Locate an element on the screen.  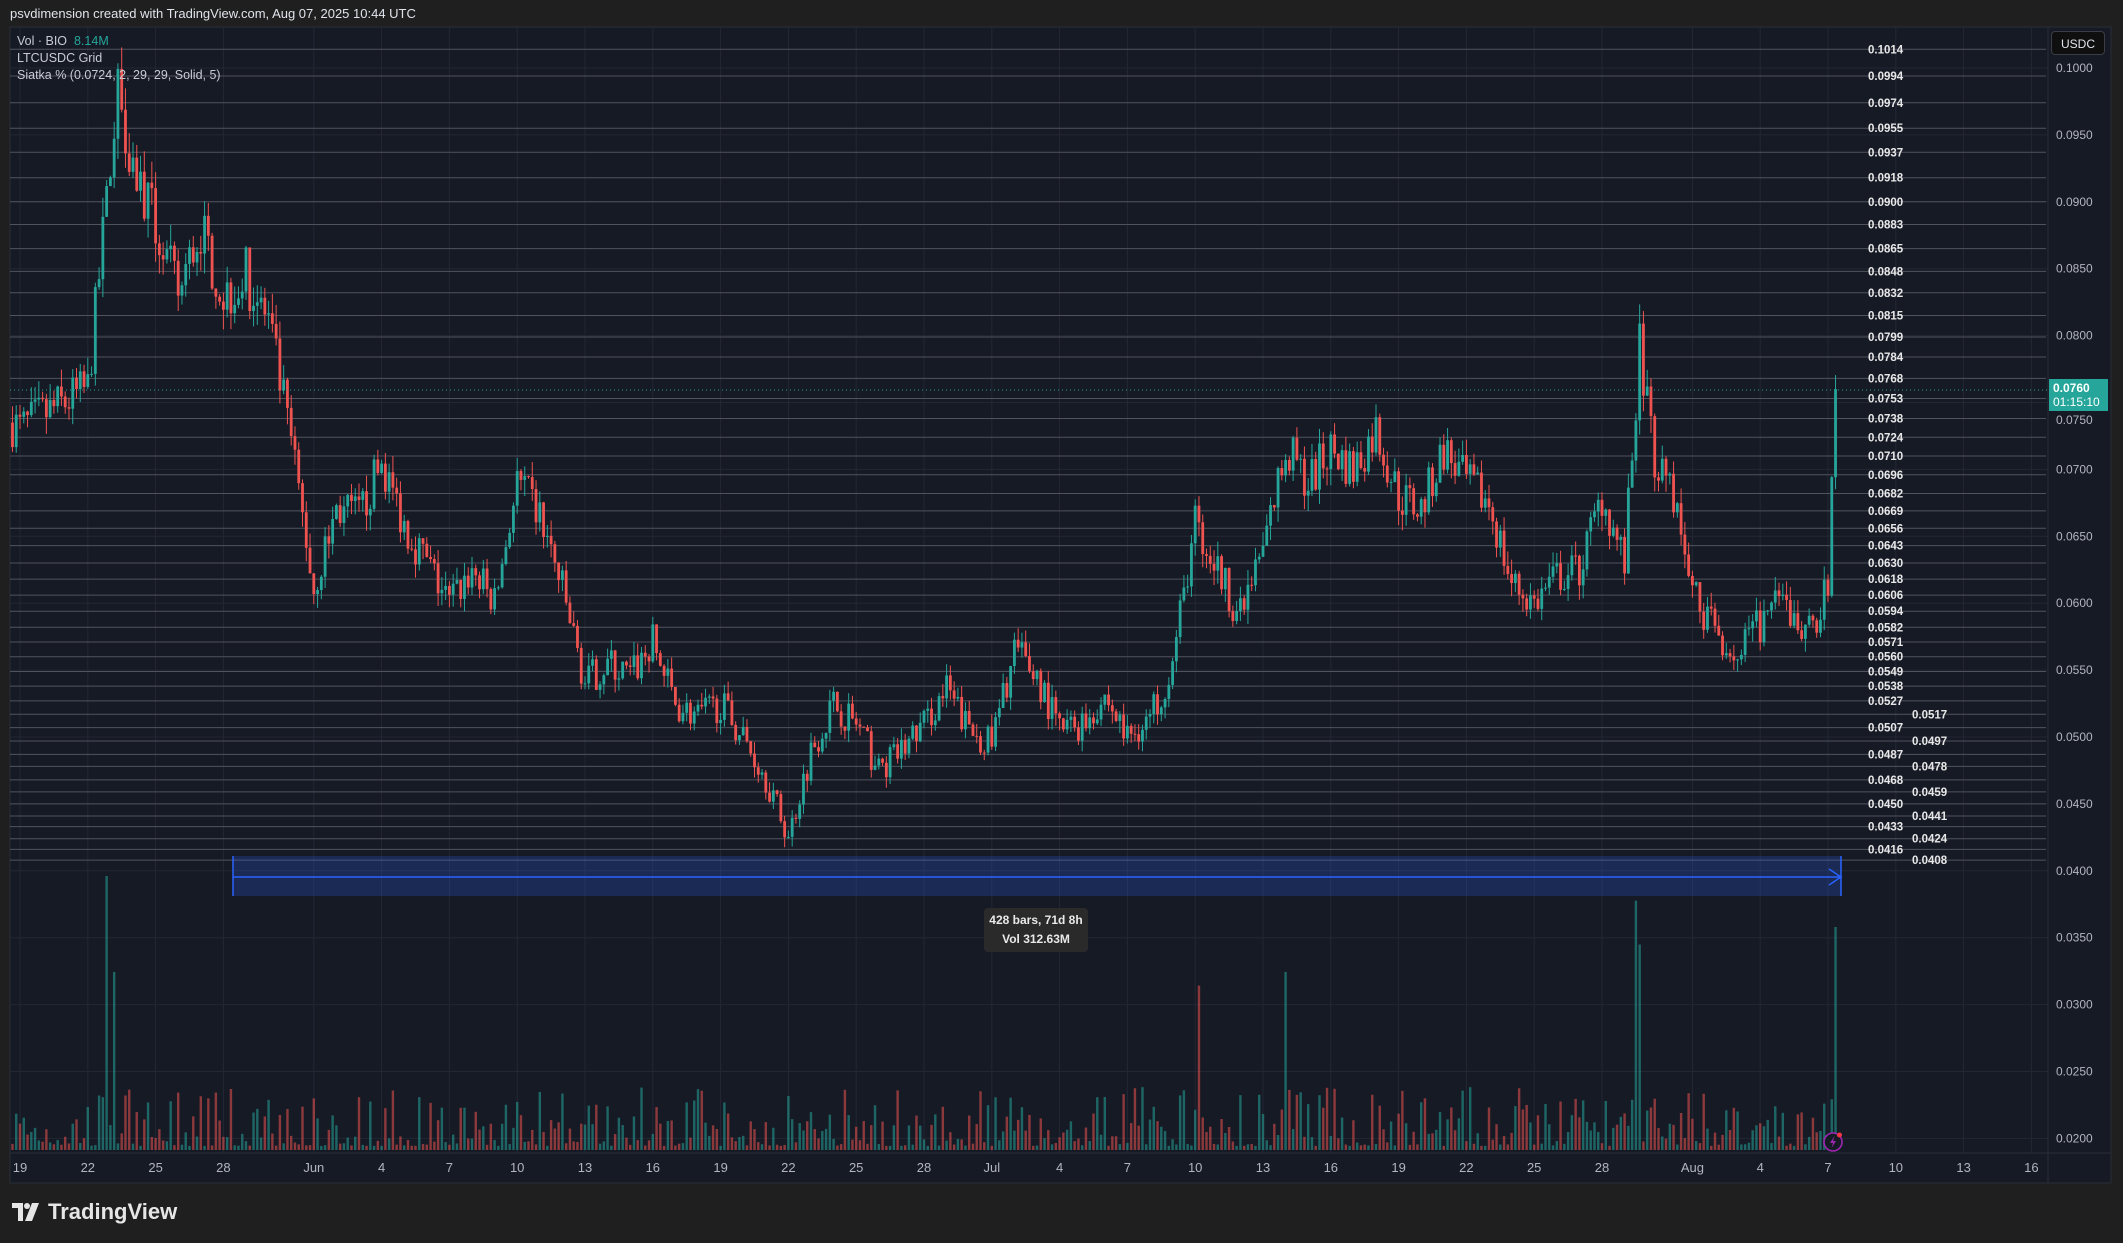
measure-range-box is located at coordinates (1037, 876).